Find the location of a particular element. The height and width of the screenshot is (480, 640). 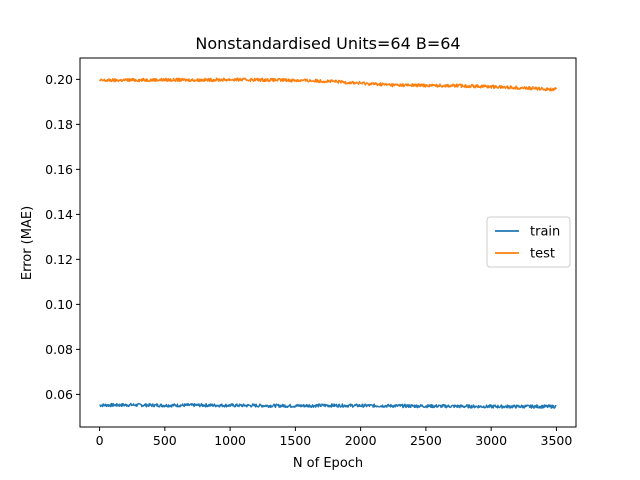

legend-box is located at coordinates (528, 242).